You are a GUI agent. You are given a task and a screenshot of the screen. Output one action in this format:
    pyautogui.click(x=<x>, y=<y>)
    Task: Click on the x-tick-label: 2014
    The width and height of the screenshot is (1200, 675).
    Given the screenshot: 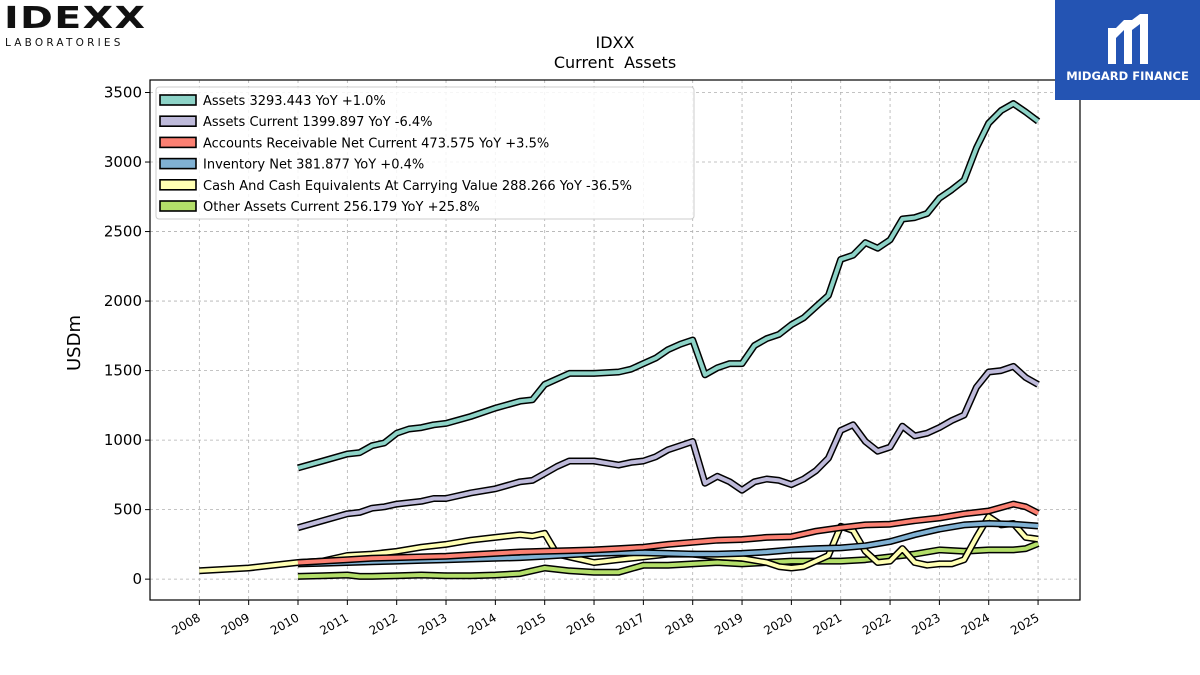 What is the action you would take?
    pyautogui.click(x=481, y=623)
    